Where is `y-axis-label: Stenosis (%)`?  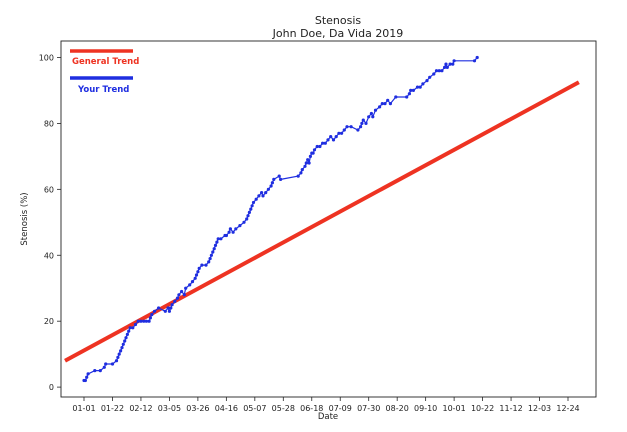
y-axis-label: Stenosis (%) is located at coordinates (25, 218).